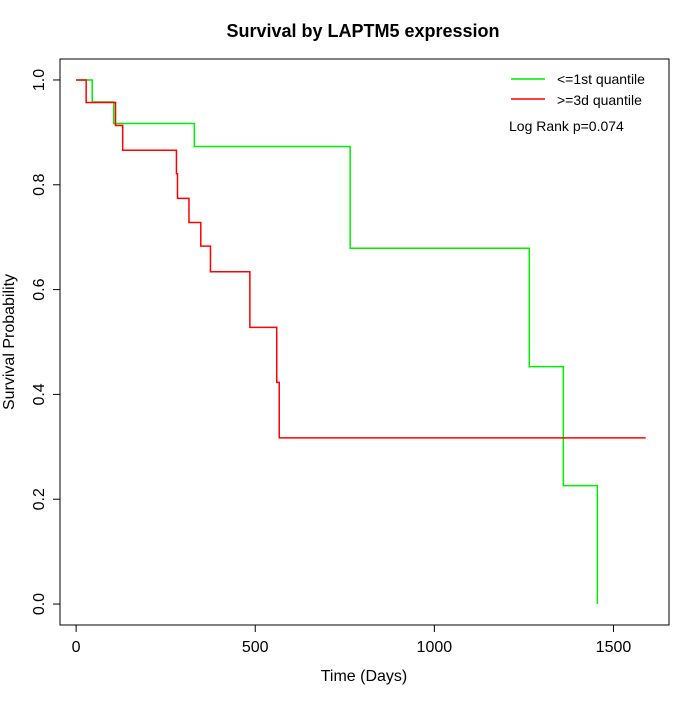 Image resolution: width=700 pixels, height=705 pixels. Describe the element at coordinates (566, 126) in the screenshot. I see `log-rank-annotation: Log Rank p=0.074` at that location.